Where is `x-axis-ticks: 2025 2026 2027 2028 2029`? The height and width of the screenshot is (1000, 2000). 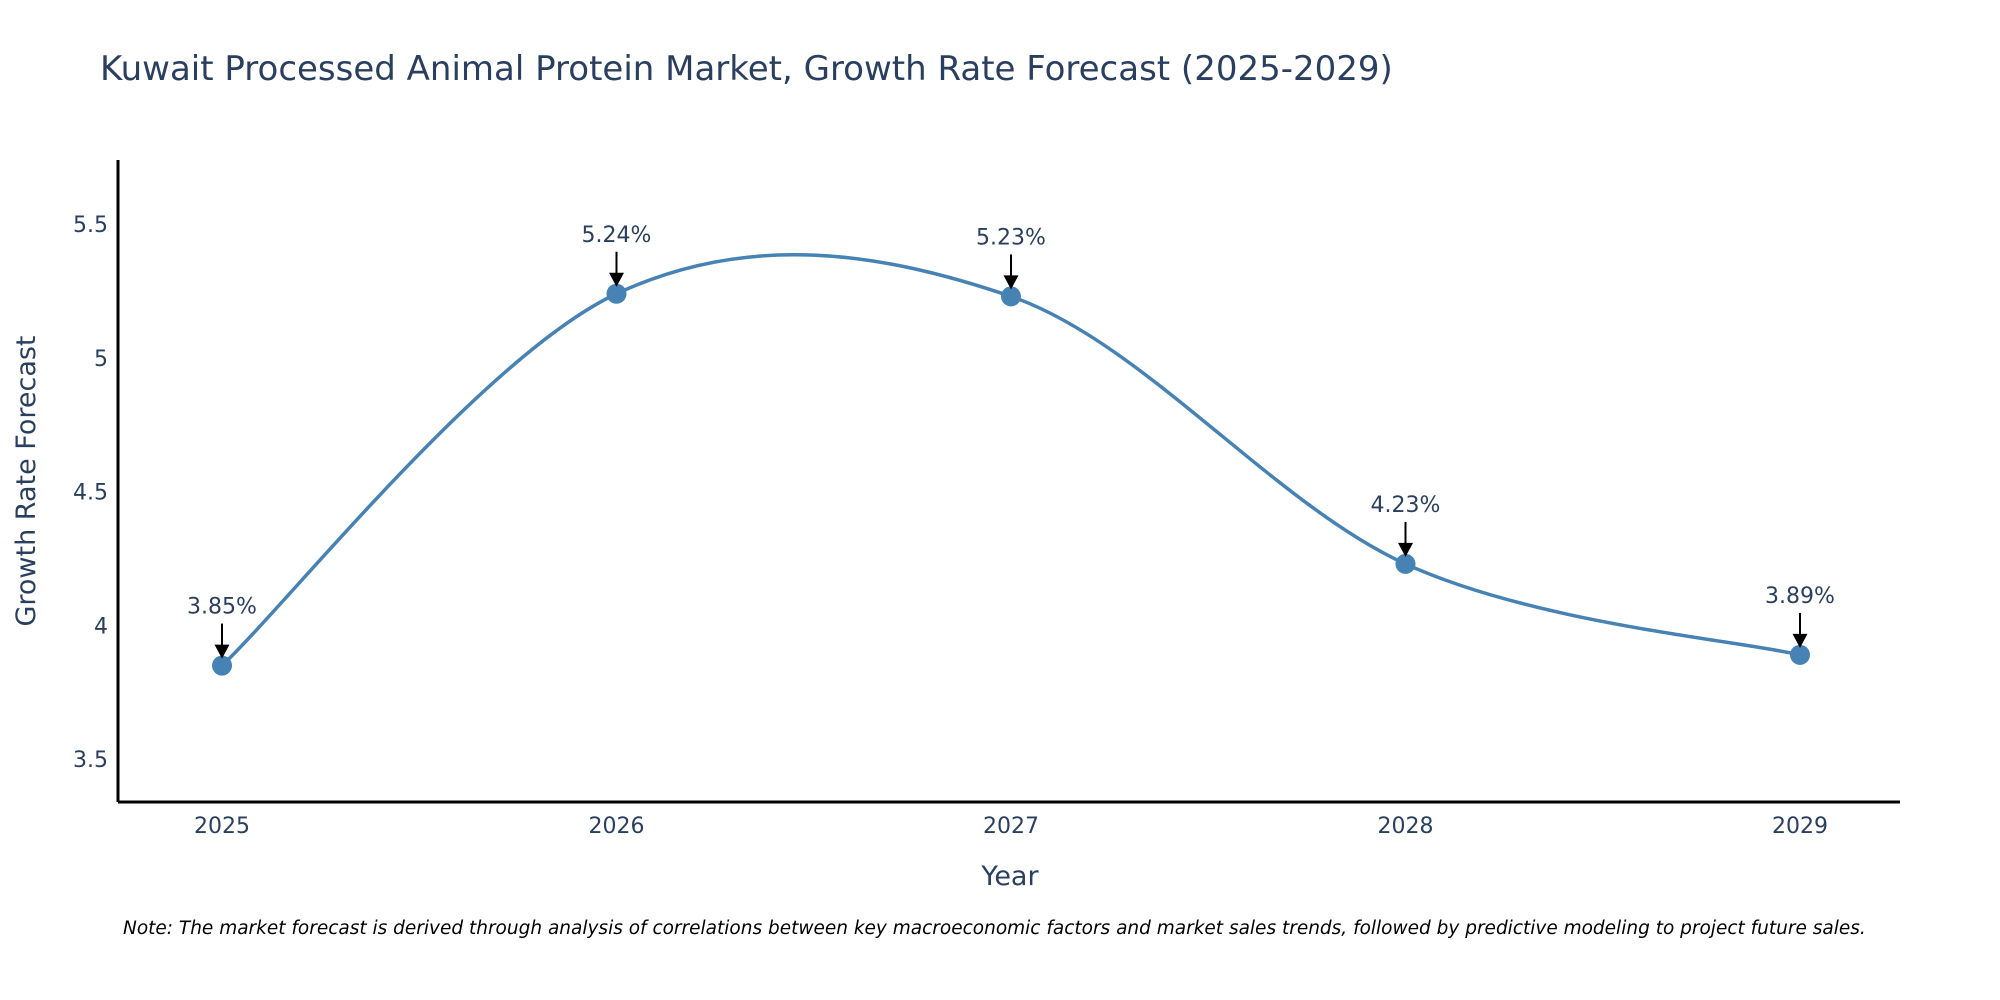
x-axis-ticks: 2025 2026 2027 2028 2029 is located at coordinates (1011, 826).